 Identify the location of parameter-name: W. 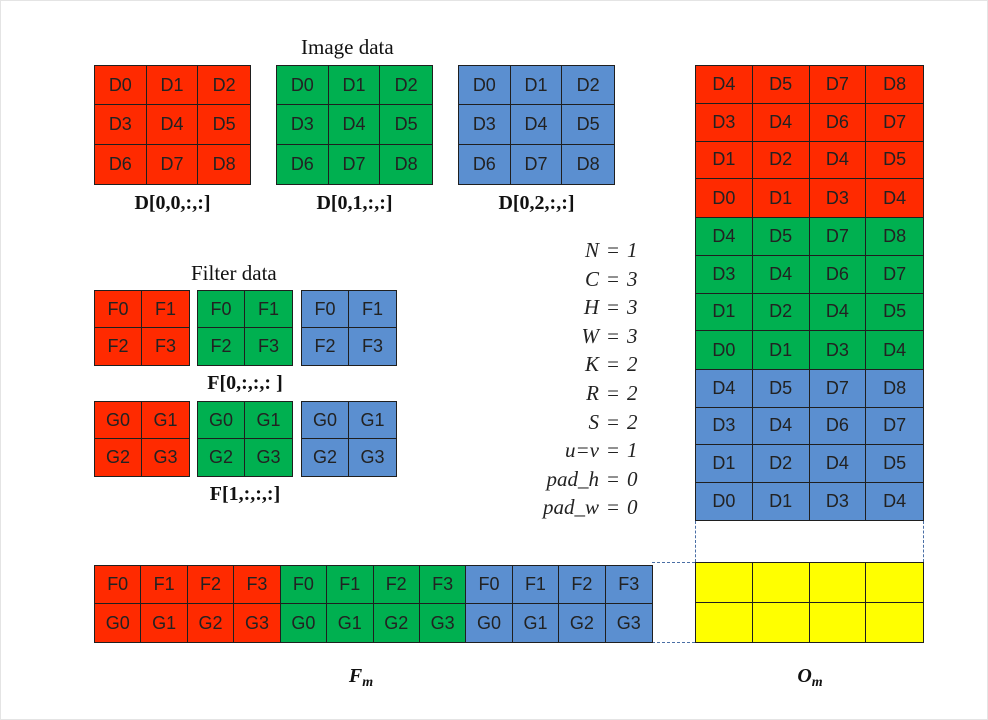
(590, 335).